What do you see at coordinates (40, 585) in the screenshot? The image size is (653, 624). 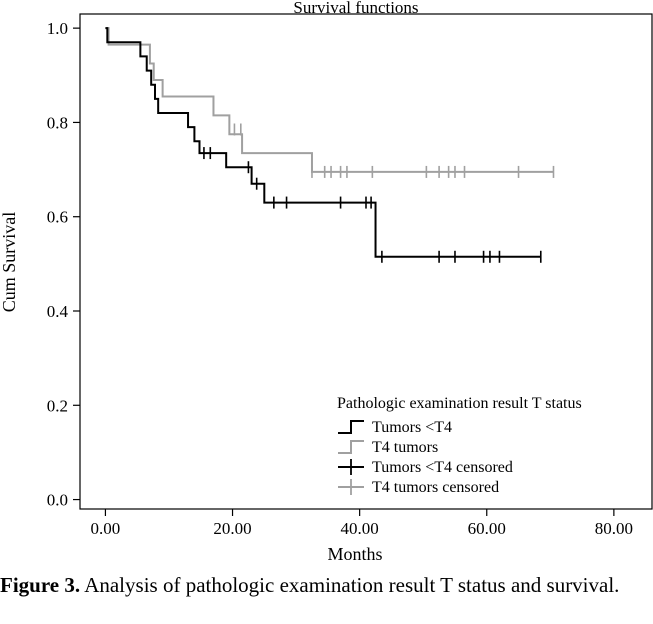 I see `caption-label: Figure 3.` at bounding box center [40, 585].